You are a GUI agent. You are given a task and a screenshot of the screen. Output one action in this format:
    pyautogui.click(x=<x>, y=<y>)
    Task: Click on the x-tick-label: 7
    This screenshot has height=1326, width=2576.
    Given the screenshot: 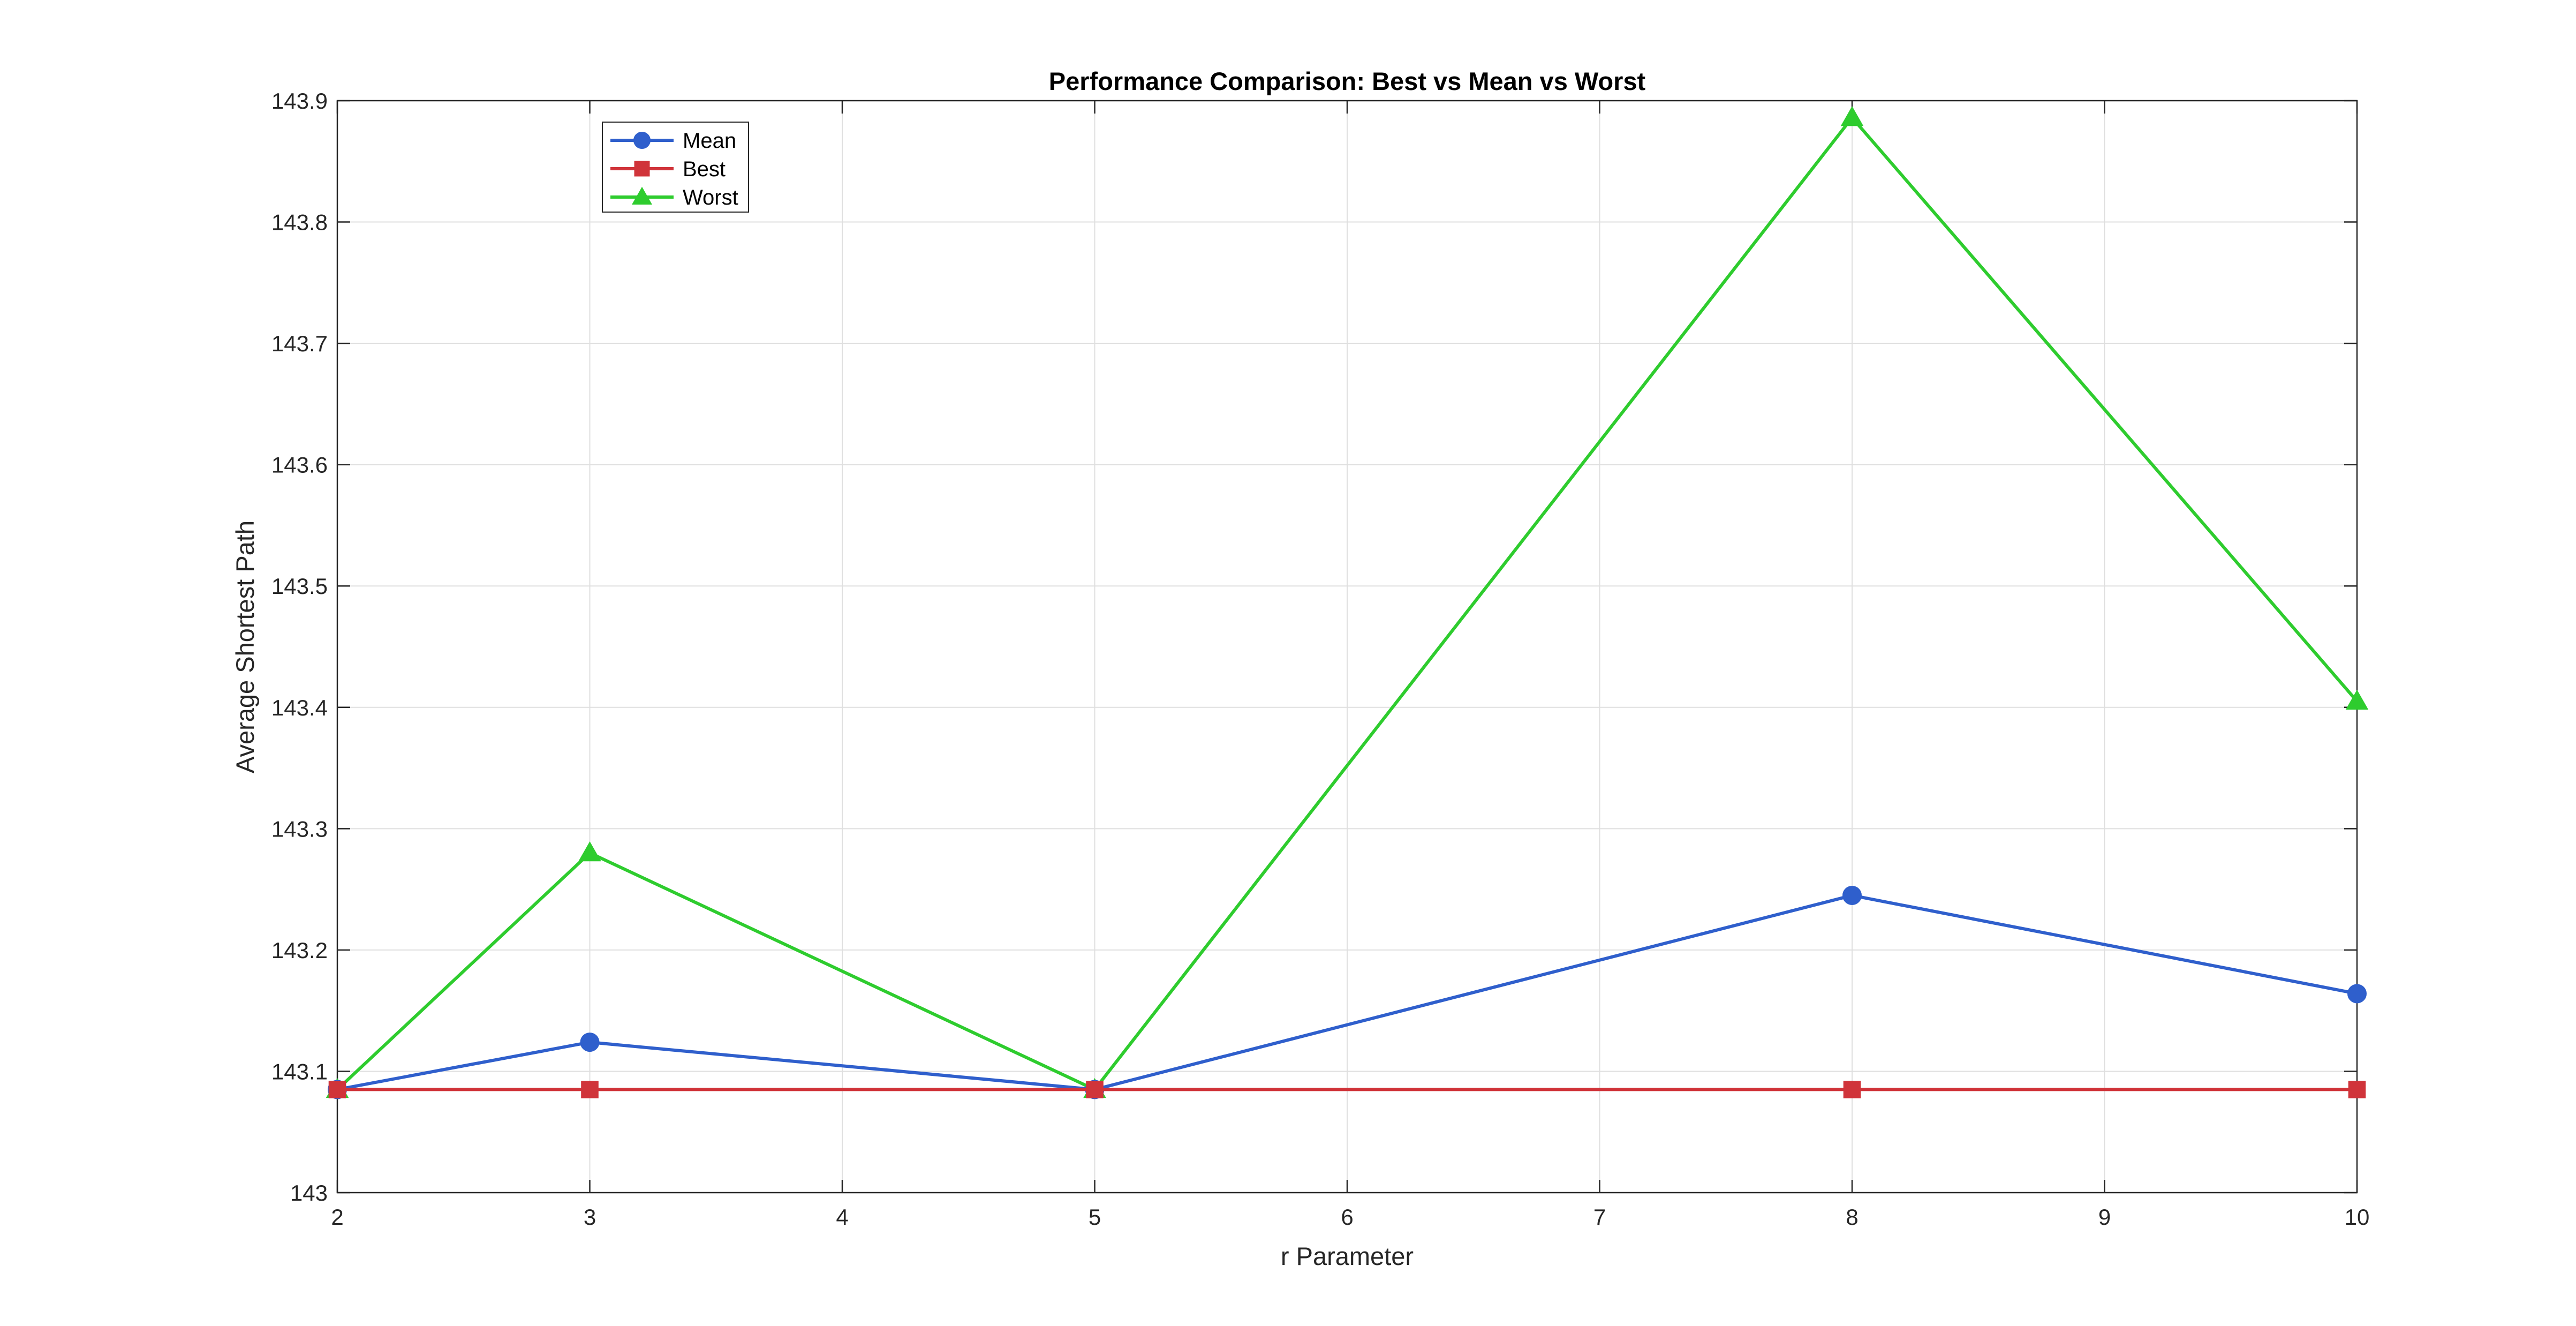 What is the action you would take?
    pyautogui.click(x=1599, y=1217)
    